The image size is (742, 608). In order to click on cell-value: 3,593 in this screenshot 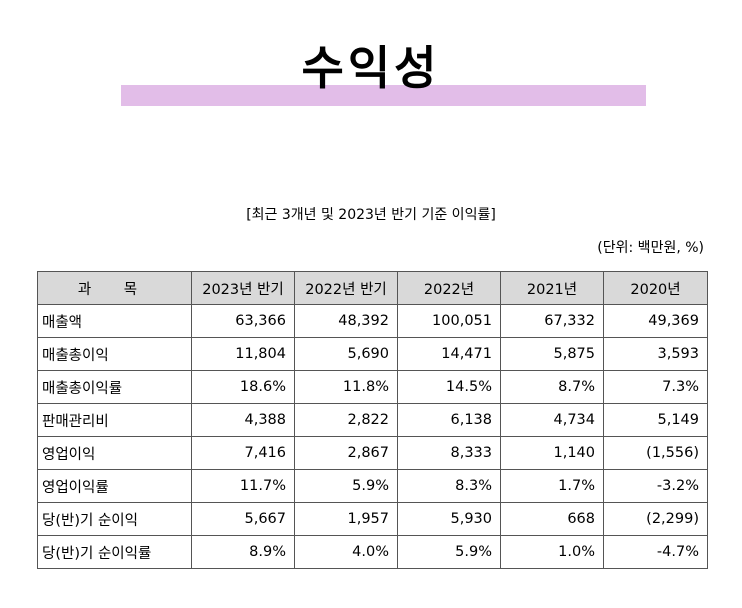, I will do `click(655, 354)`.